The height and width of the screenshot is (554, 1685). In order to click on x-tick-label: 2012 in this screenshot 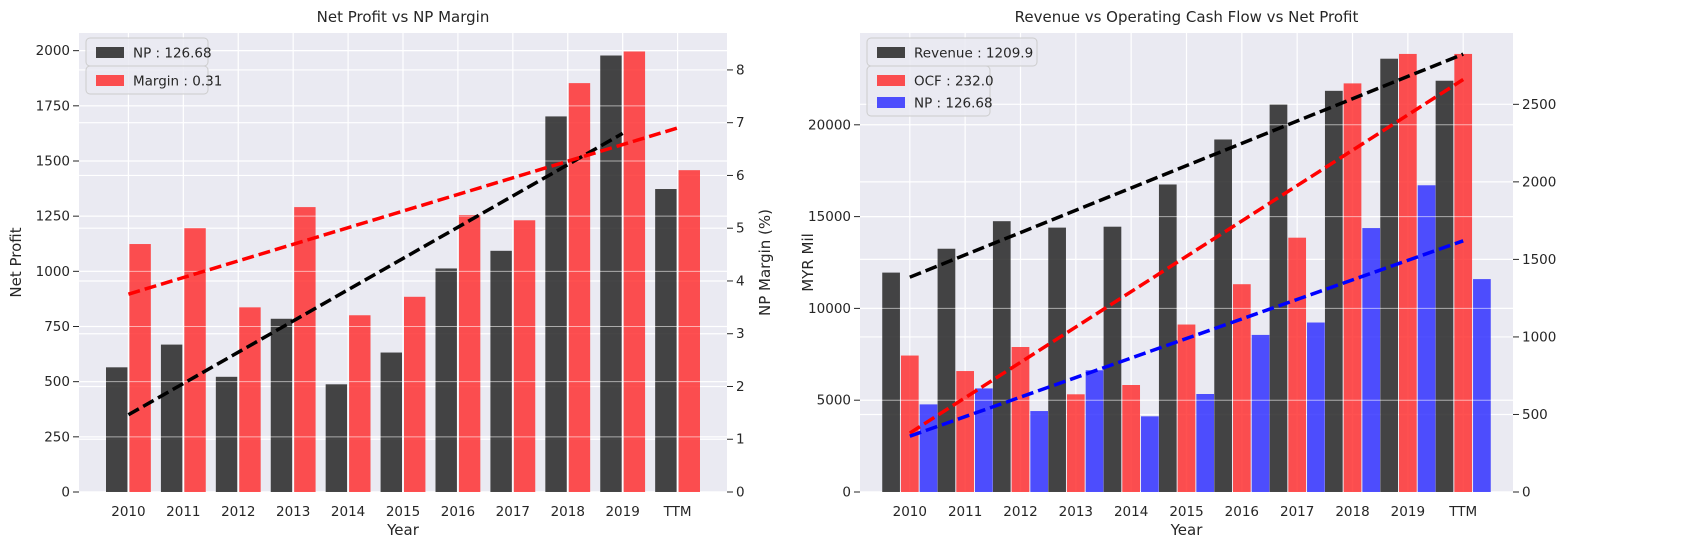, I will do `click(1020, 512)`.